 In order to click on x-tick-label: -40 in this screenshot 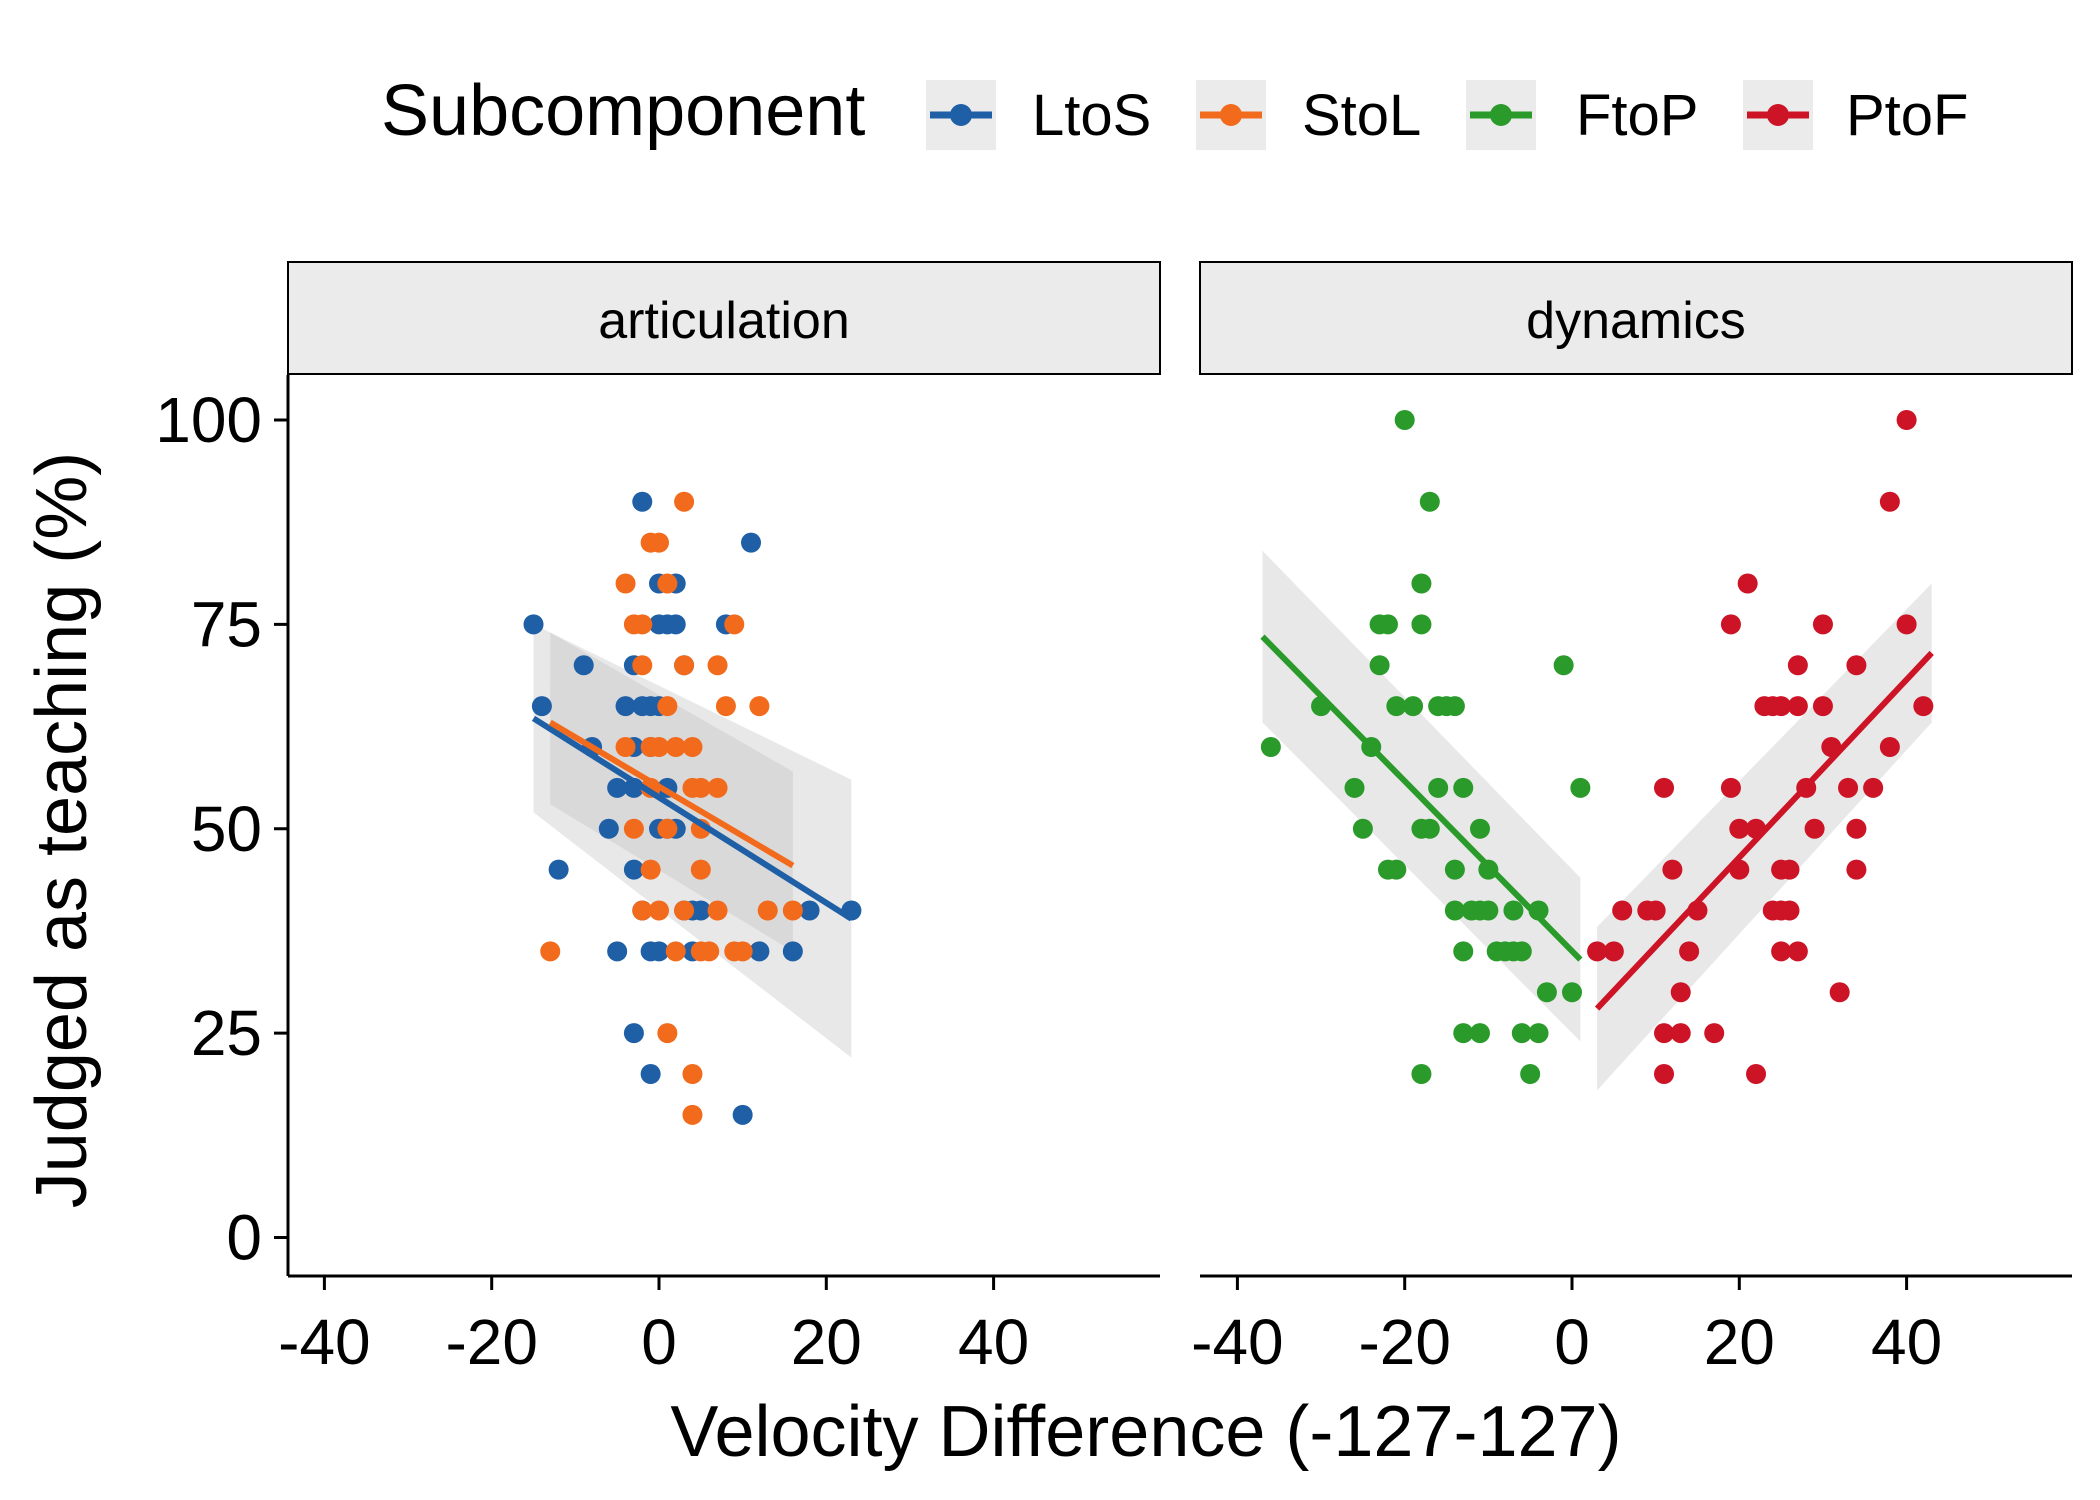, I will do `click(324, 1342)`.